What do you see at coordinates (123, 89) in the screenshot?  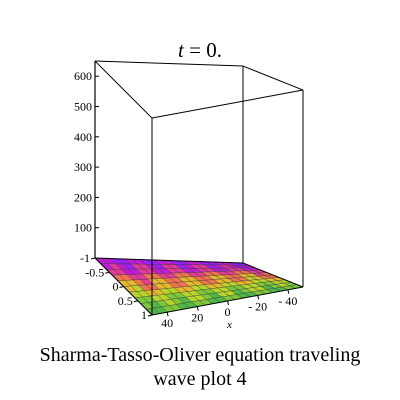 I see `box-edge-top-left` at bounding box center [123, 89].